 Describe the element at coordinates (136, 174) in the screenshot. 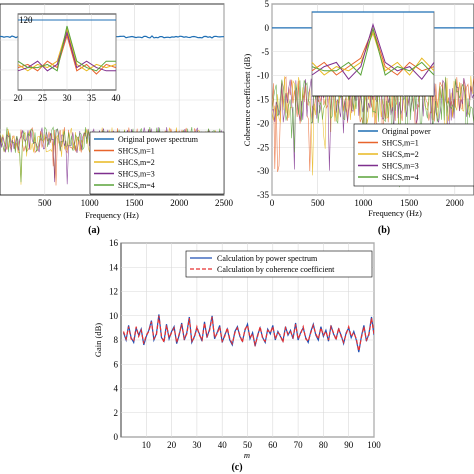

I see `panel-a-legend-entry: SHCS,m=3` at that location.